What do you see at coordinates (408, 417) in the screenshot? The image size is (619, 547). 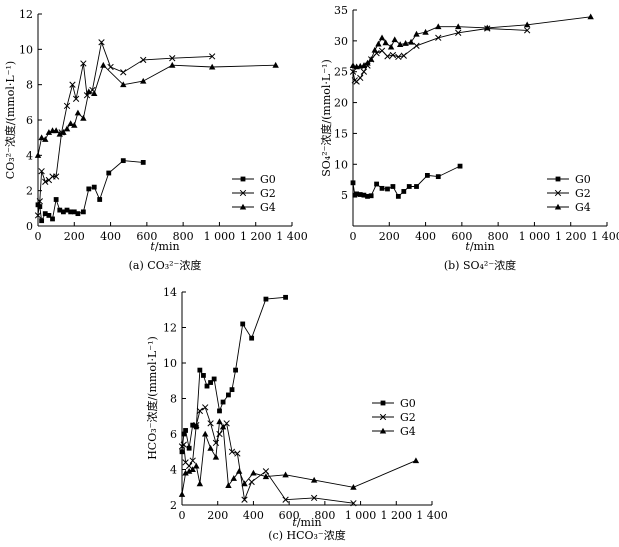 I see `legend-label-G2: G2` at bounding box center [408, 417].